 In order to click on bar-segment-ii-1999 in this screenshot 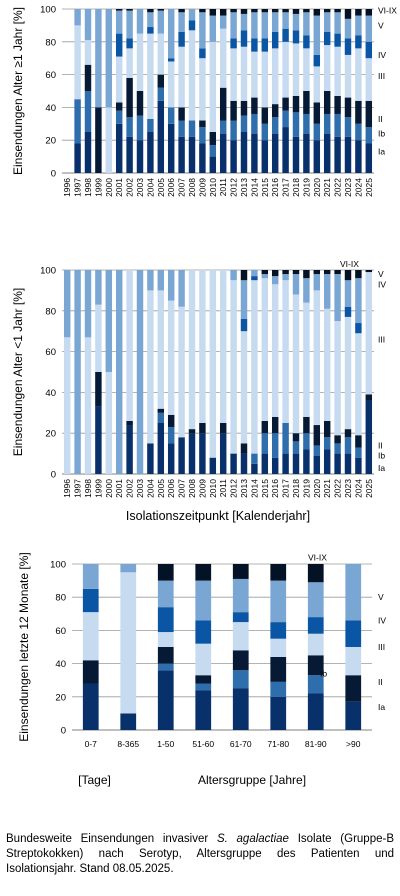, I will do `click(98, 389)`.